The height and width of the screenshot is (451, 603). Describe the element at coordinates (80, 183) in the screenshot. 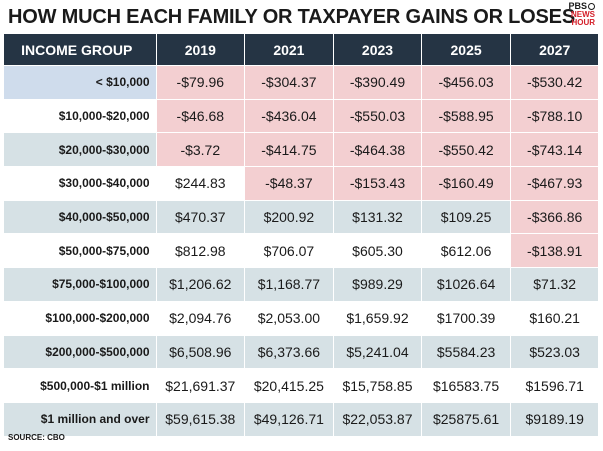

I see `income-group-cell: $30,000-$40,000` at that location.